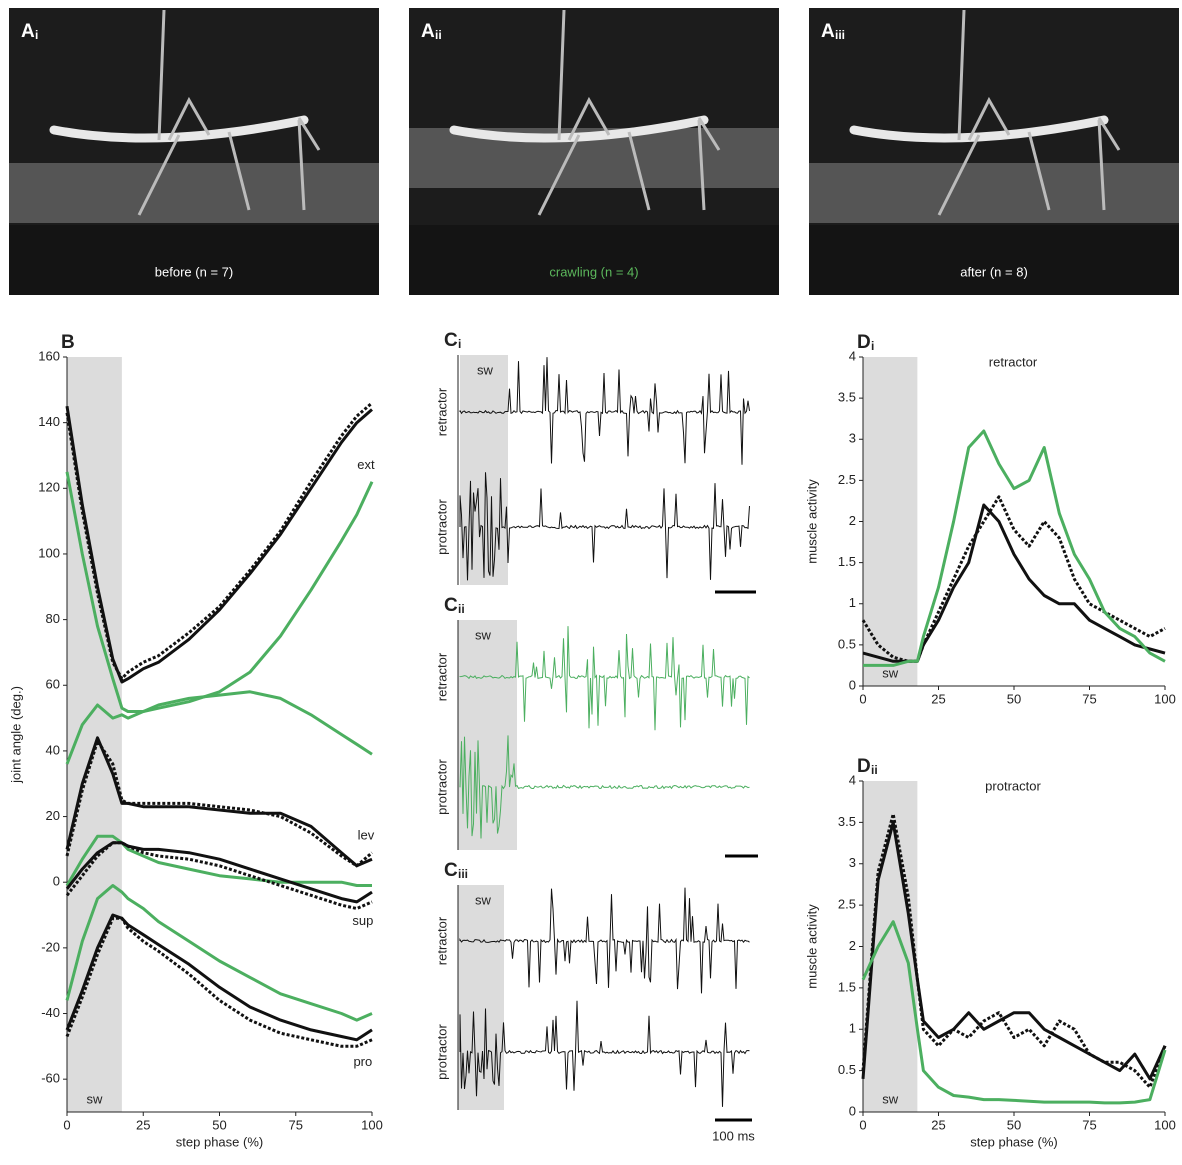 This screenshot has width=1182, height=1165. Describe the element at coordinates (852, 438) in the screenshot. I see `y-tick-label: 3` at that location.